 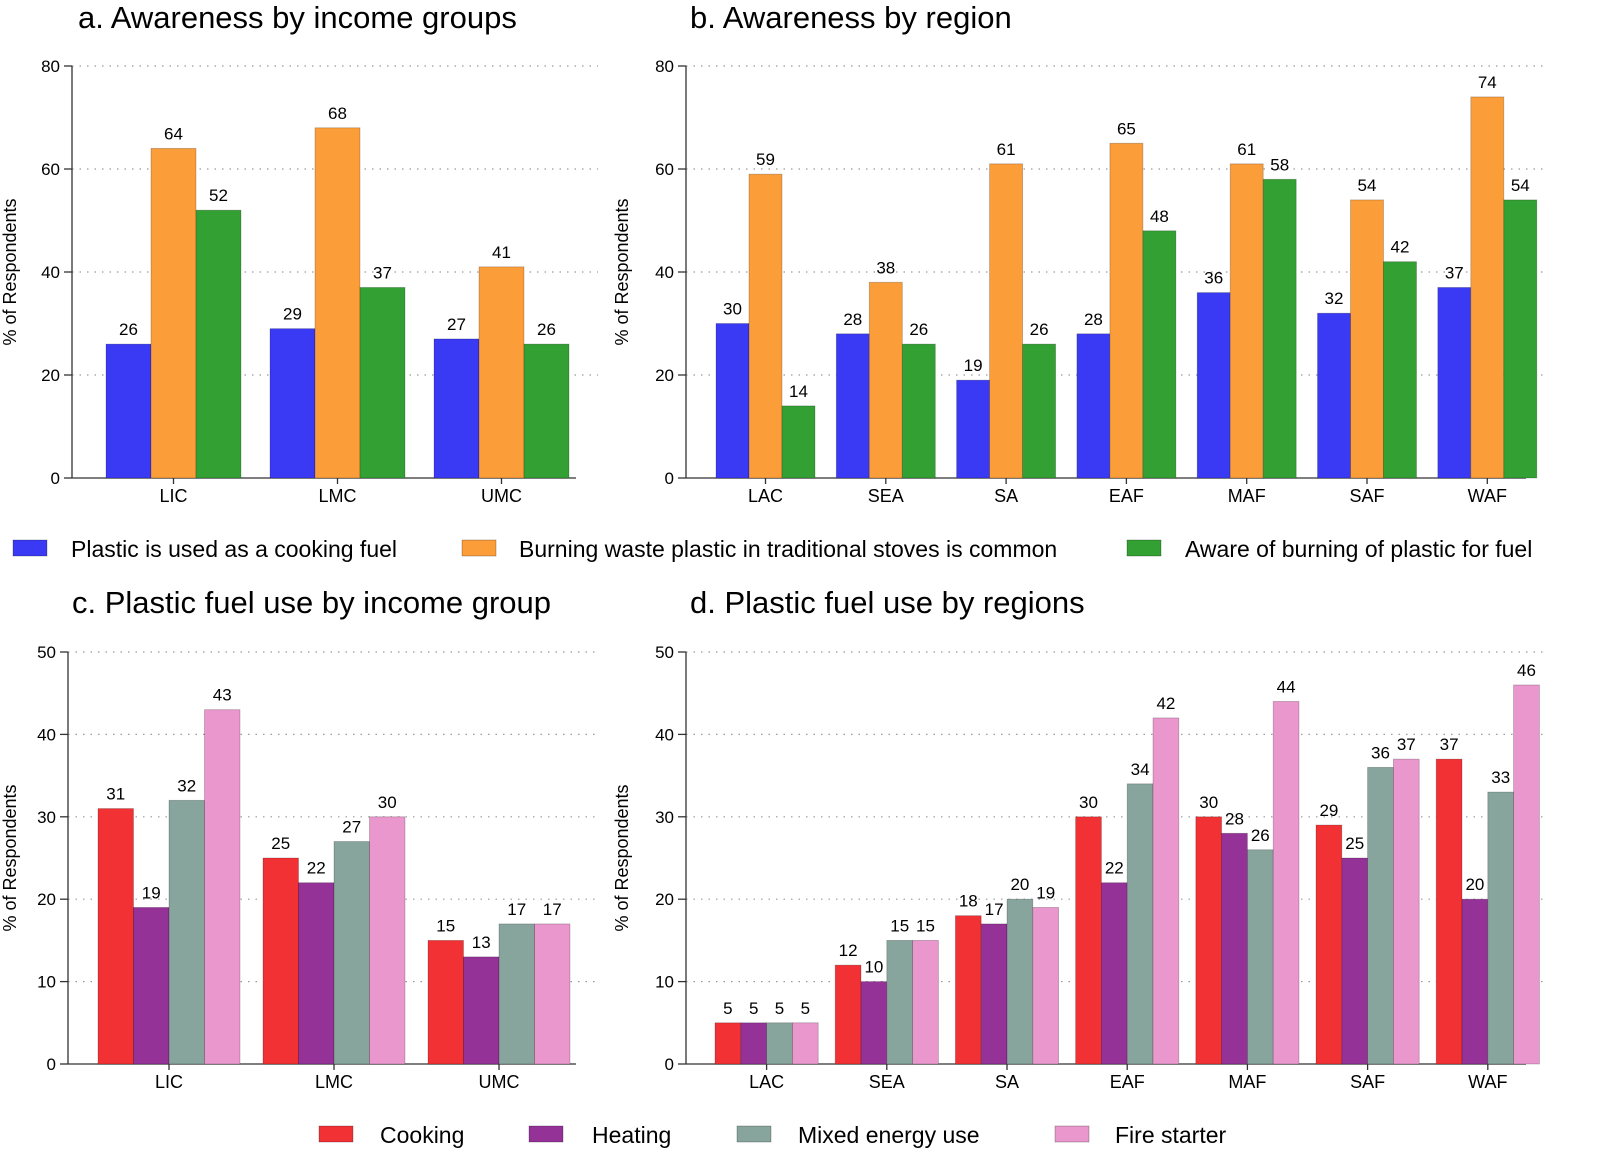 I want to click on data-label: 13, so click(x=481, y=942).